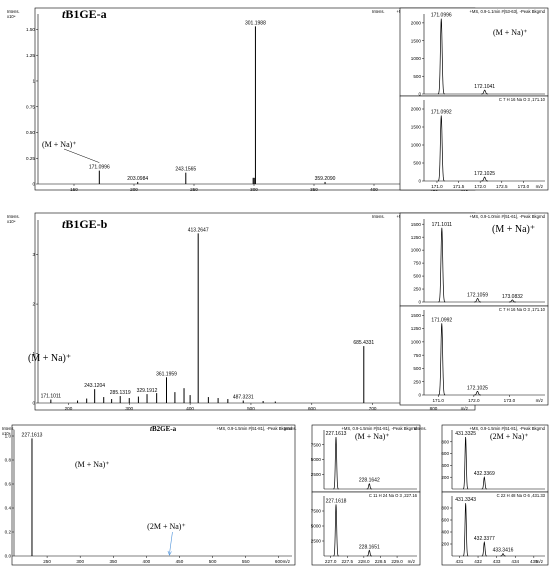 Image resolution: width=550 pixels, height=570 pixels. Describe the element at coordinates (510, 32) in the screenshot. I see `ion-annotation: (M + Na)⁺` at that location.